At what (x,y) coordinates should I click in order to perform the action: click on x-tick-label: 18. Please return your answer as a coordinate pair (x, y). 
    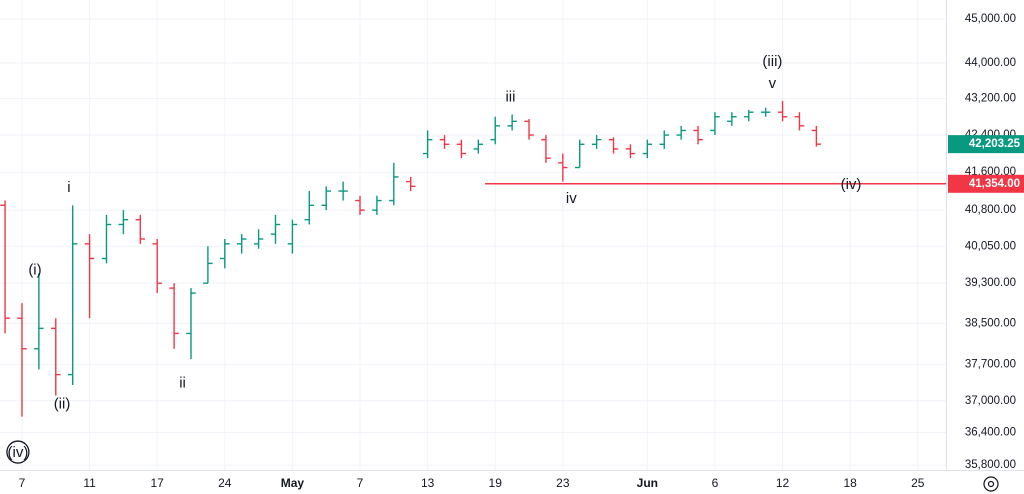
    Looking at the image, I should click on (850, 483).